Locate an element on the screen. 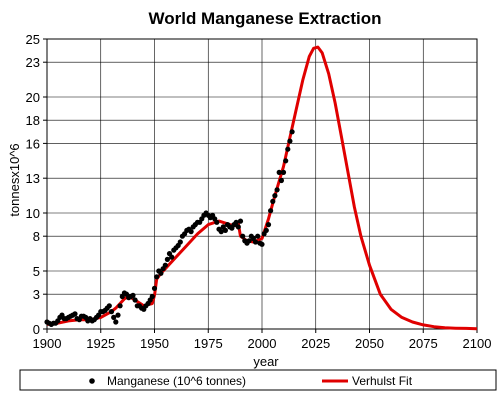 Image resolution: width=500 pixels, height=400 pixels. legend-box is located at coordinates (258, 380).